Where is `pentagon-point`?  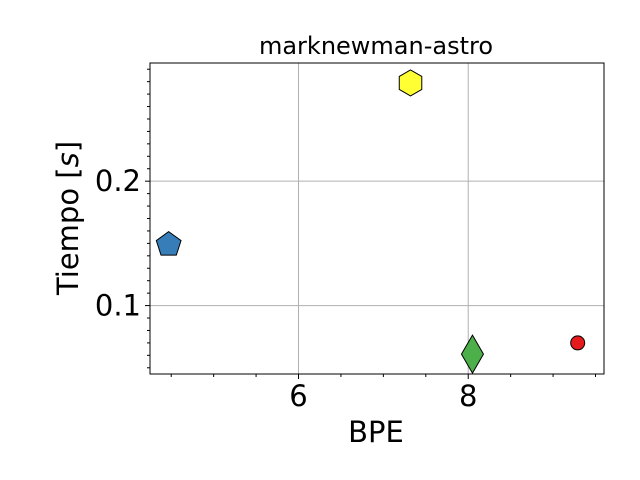 pentagon-point is located at coordinates (168, 243).